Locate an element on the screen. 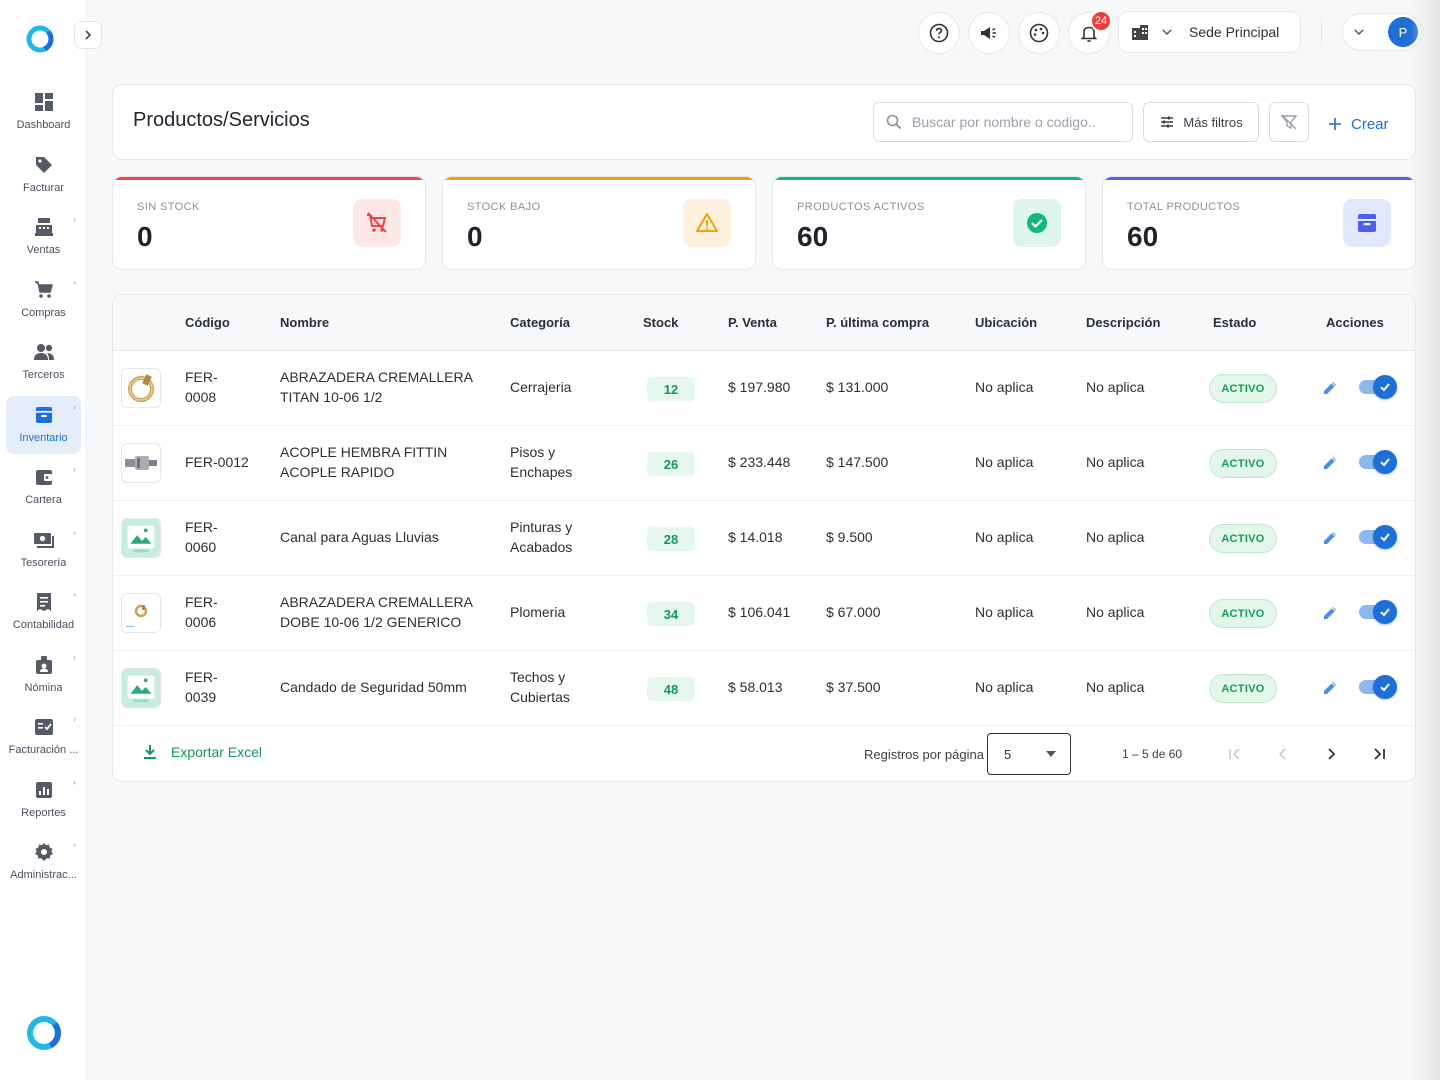  announcements-button is located at coordinates (989, 33).